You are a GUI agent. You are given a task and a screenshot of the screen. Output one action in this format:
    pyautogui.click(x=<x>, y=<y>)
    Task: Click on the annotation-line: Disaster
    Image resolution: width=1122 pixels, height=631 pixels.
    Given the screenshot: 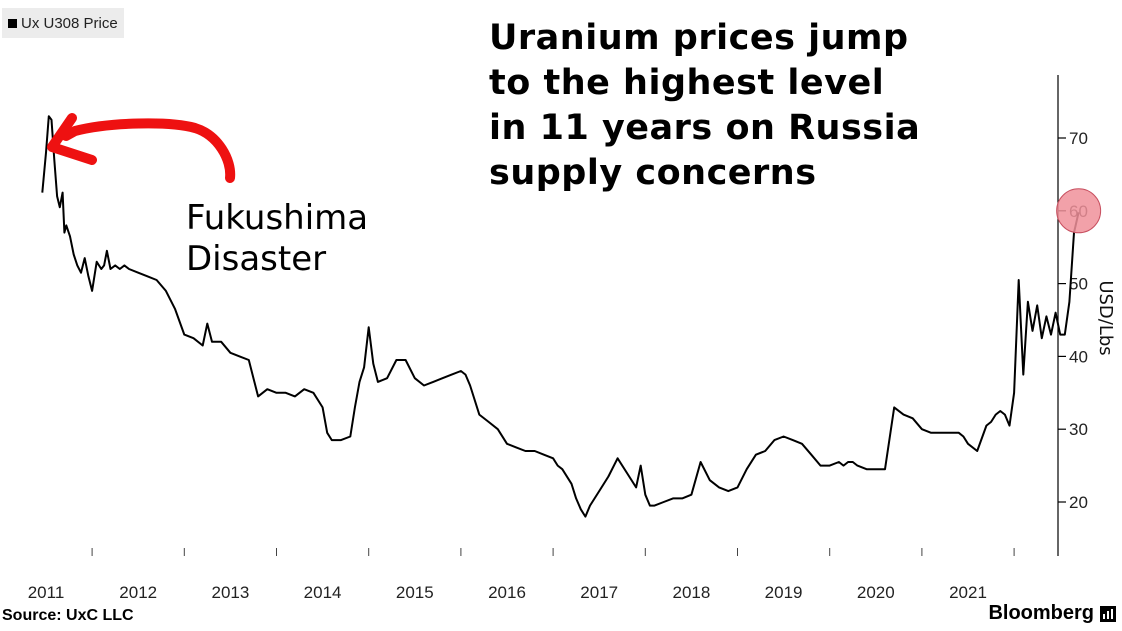 What is the action you would take?
    pyautogui.click(x=256, y=259)
    